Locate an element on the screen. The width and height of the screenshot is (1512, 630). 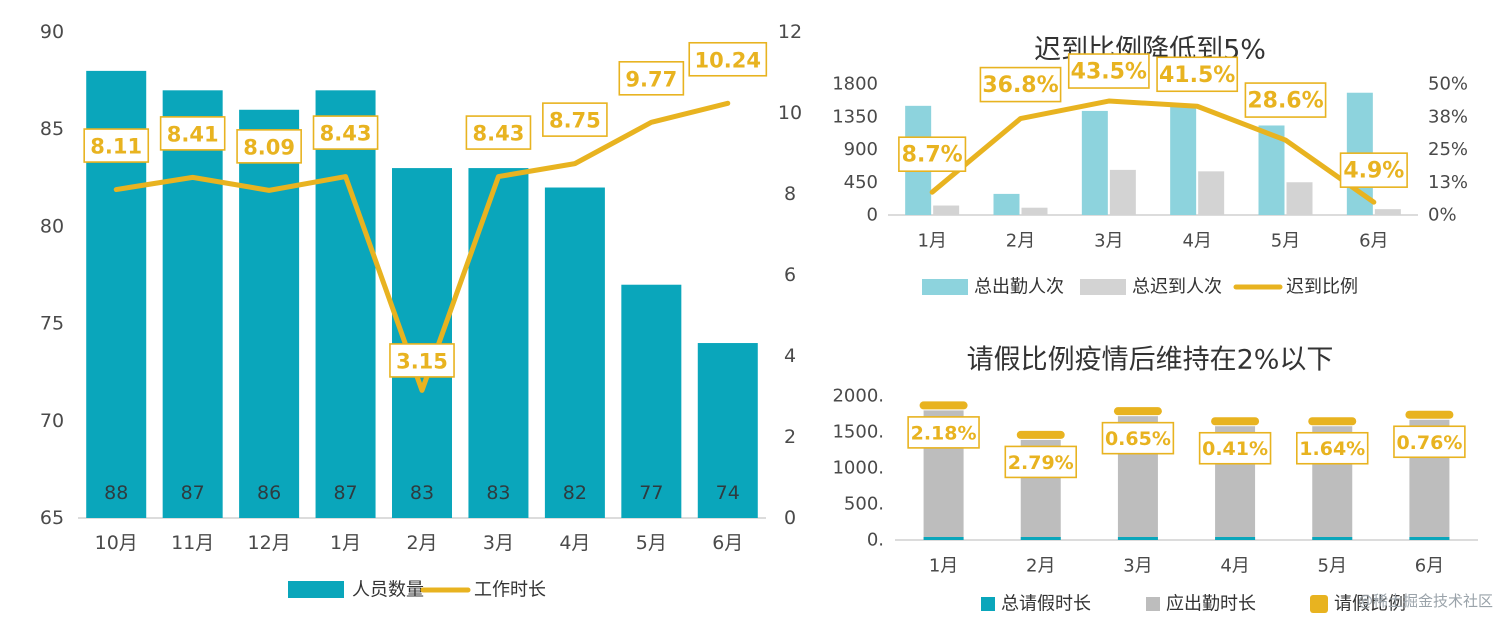
line-value-label: 10.24 is located at coordinates (728, 60).